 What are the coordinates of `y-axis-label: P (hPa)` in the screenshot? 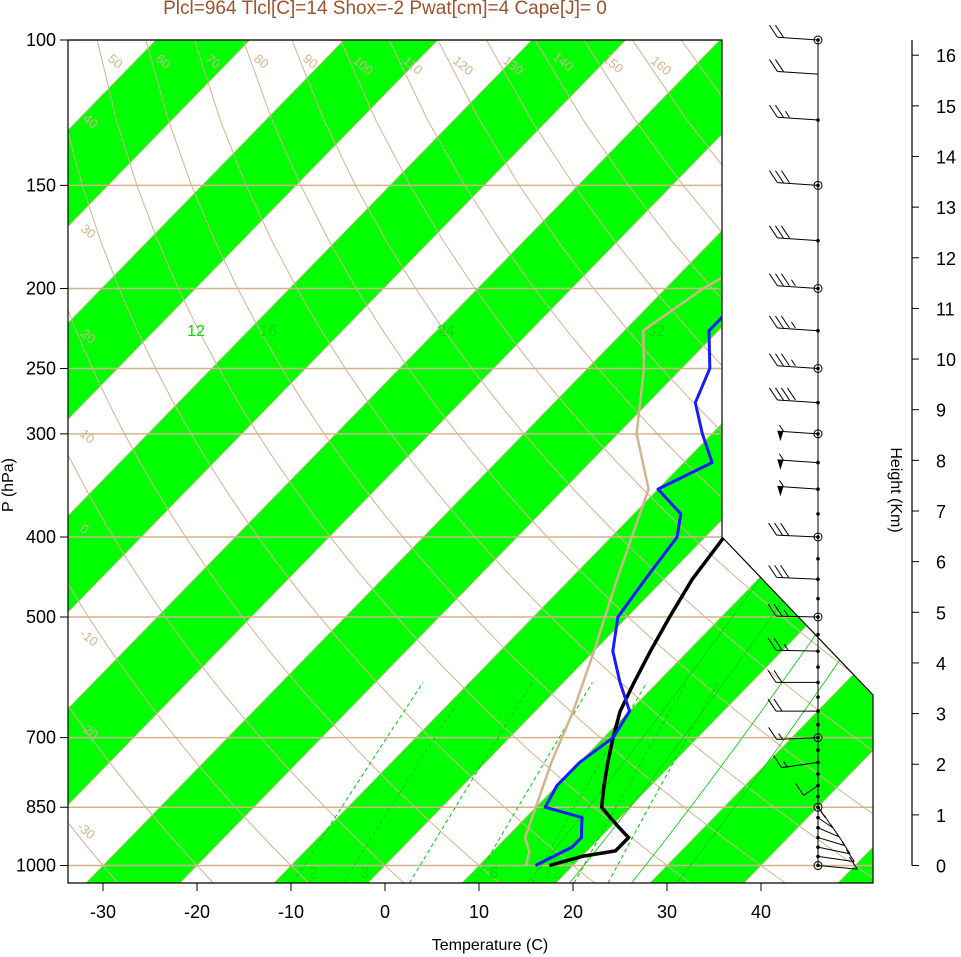 It's located at (8, 485).